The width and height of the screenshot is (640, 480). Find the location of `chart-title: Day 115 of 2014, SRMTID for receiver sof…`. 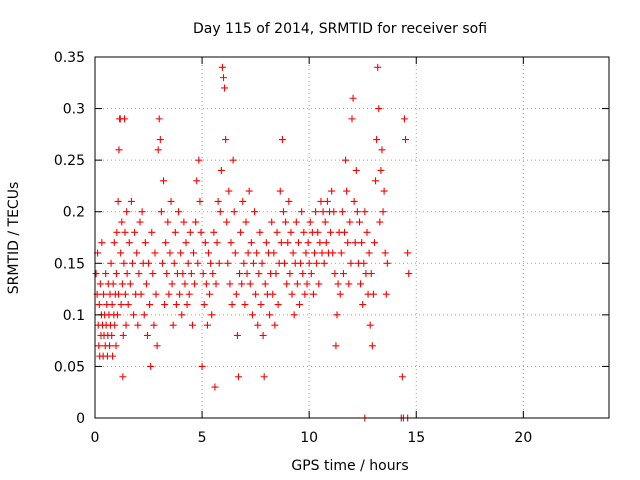

chart-title: Day 115 of 2014, SRMTID for receiver sof… is located at coordinates (340, 29).